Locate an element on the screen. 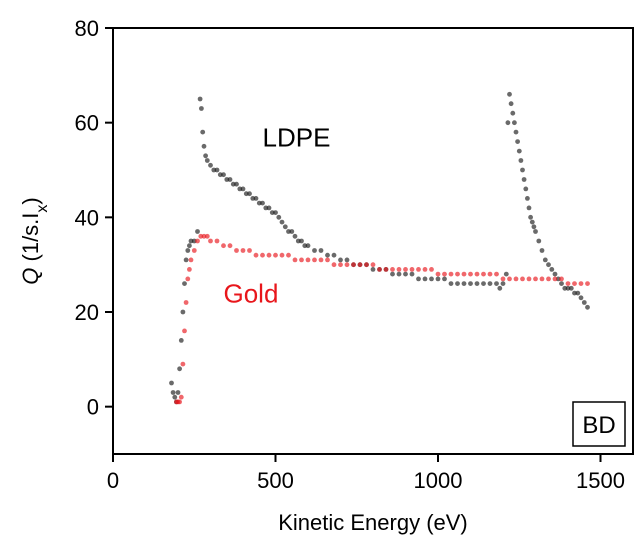 This screenshot has width=634, height=543. series-label-ldpe: LDPE is located at coordinates (297, 137).